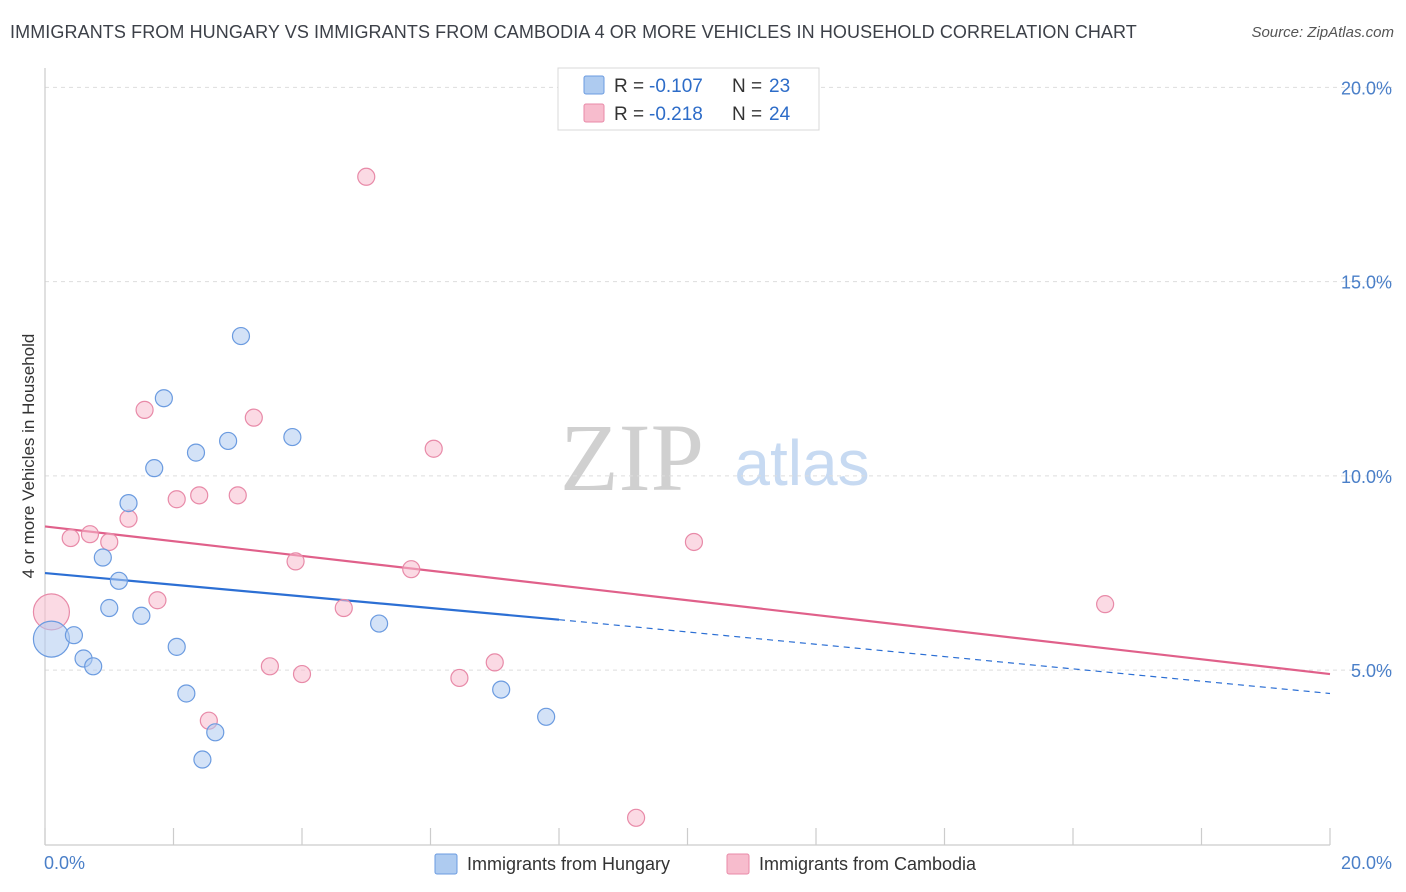 The height and width of the screenshot is (892, 1406). What do you see at coordinates (687, 836) in the screenshot?
I see `x-ticks` at bounding box center [687, 836].